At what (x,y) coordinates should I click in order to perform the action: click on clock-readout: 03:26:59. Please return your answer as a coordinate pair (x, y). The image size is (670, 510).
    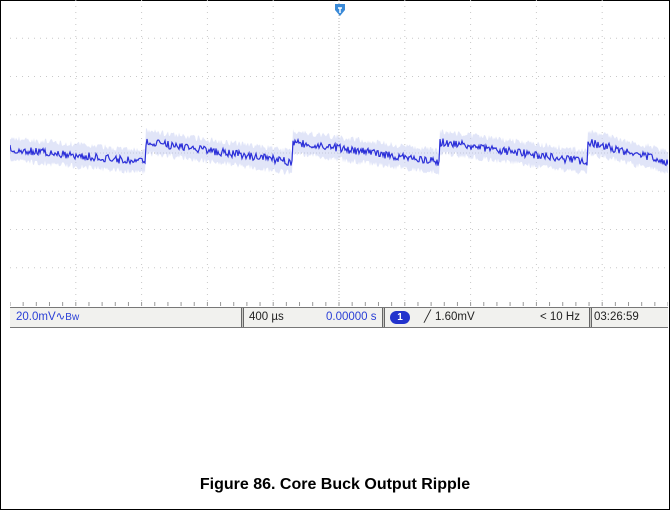
    Looking at the image, I should click on (616, 317).